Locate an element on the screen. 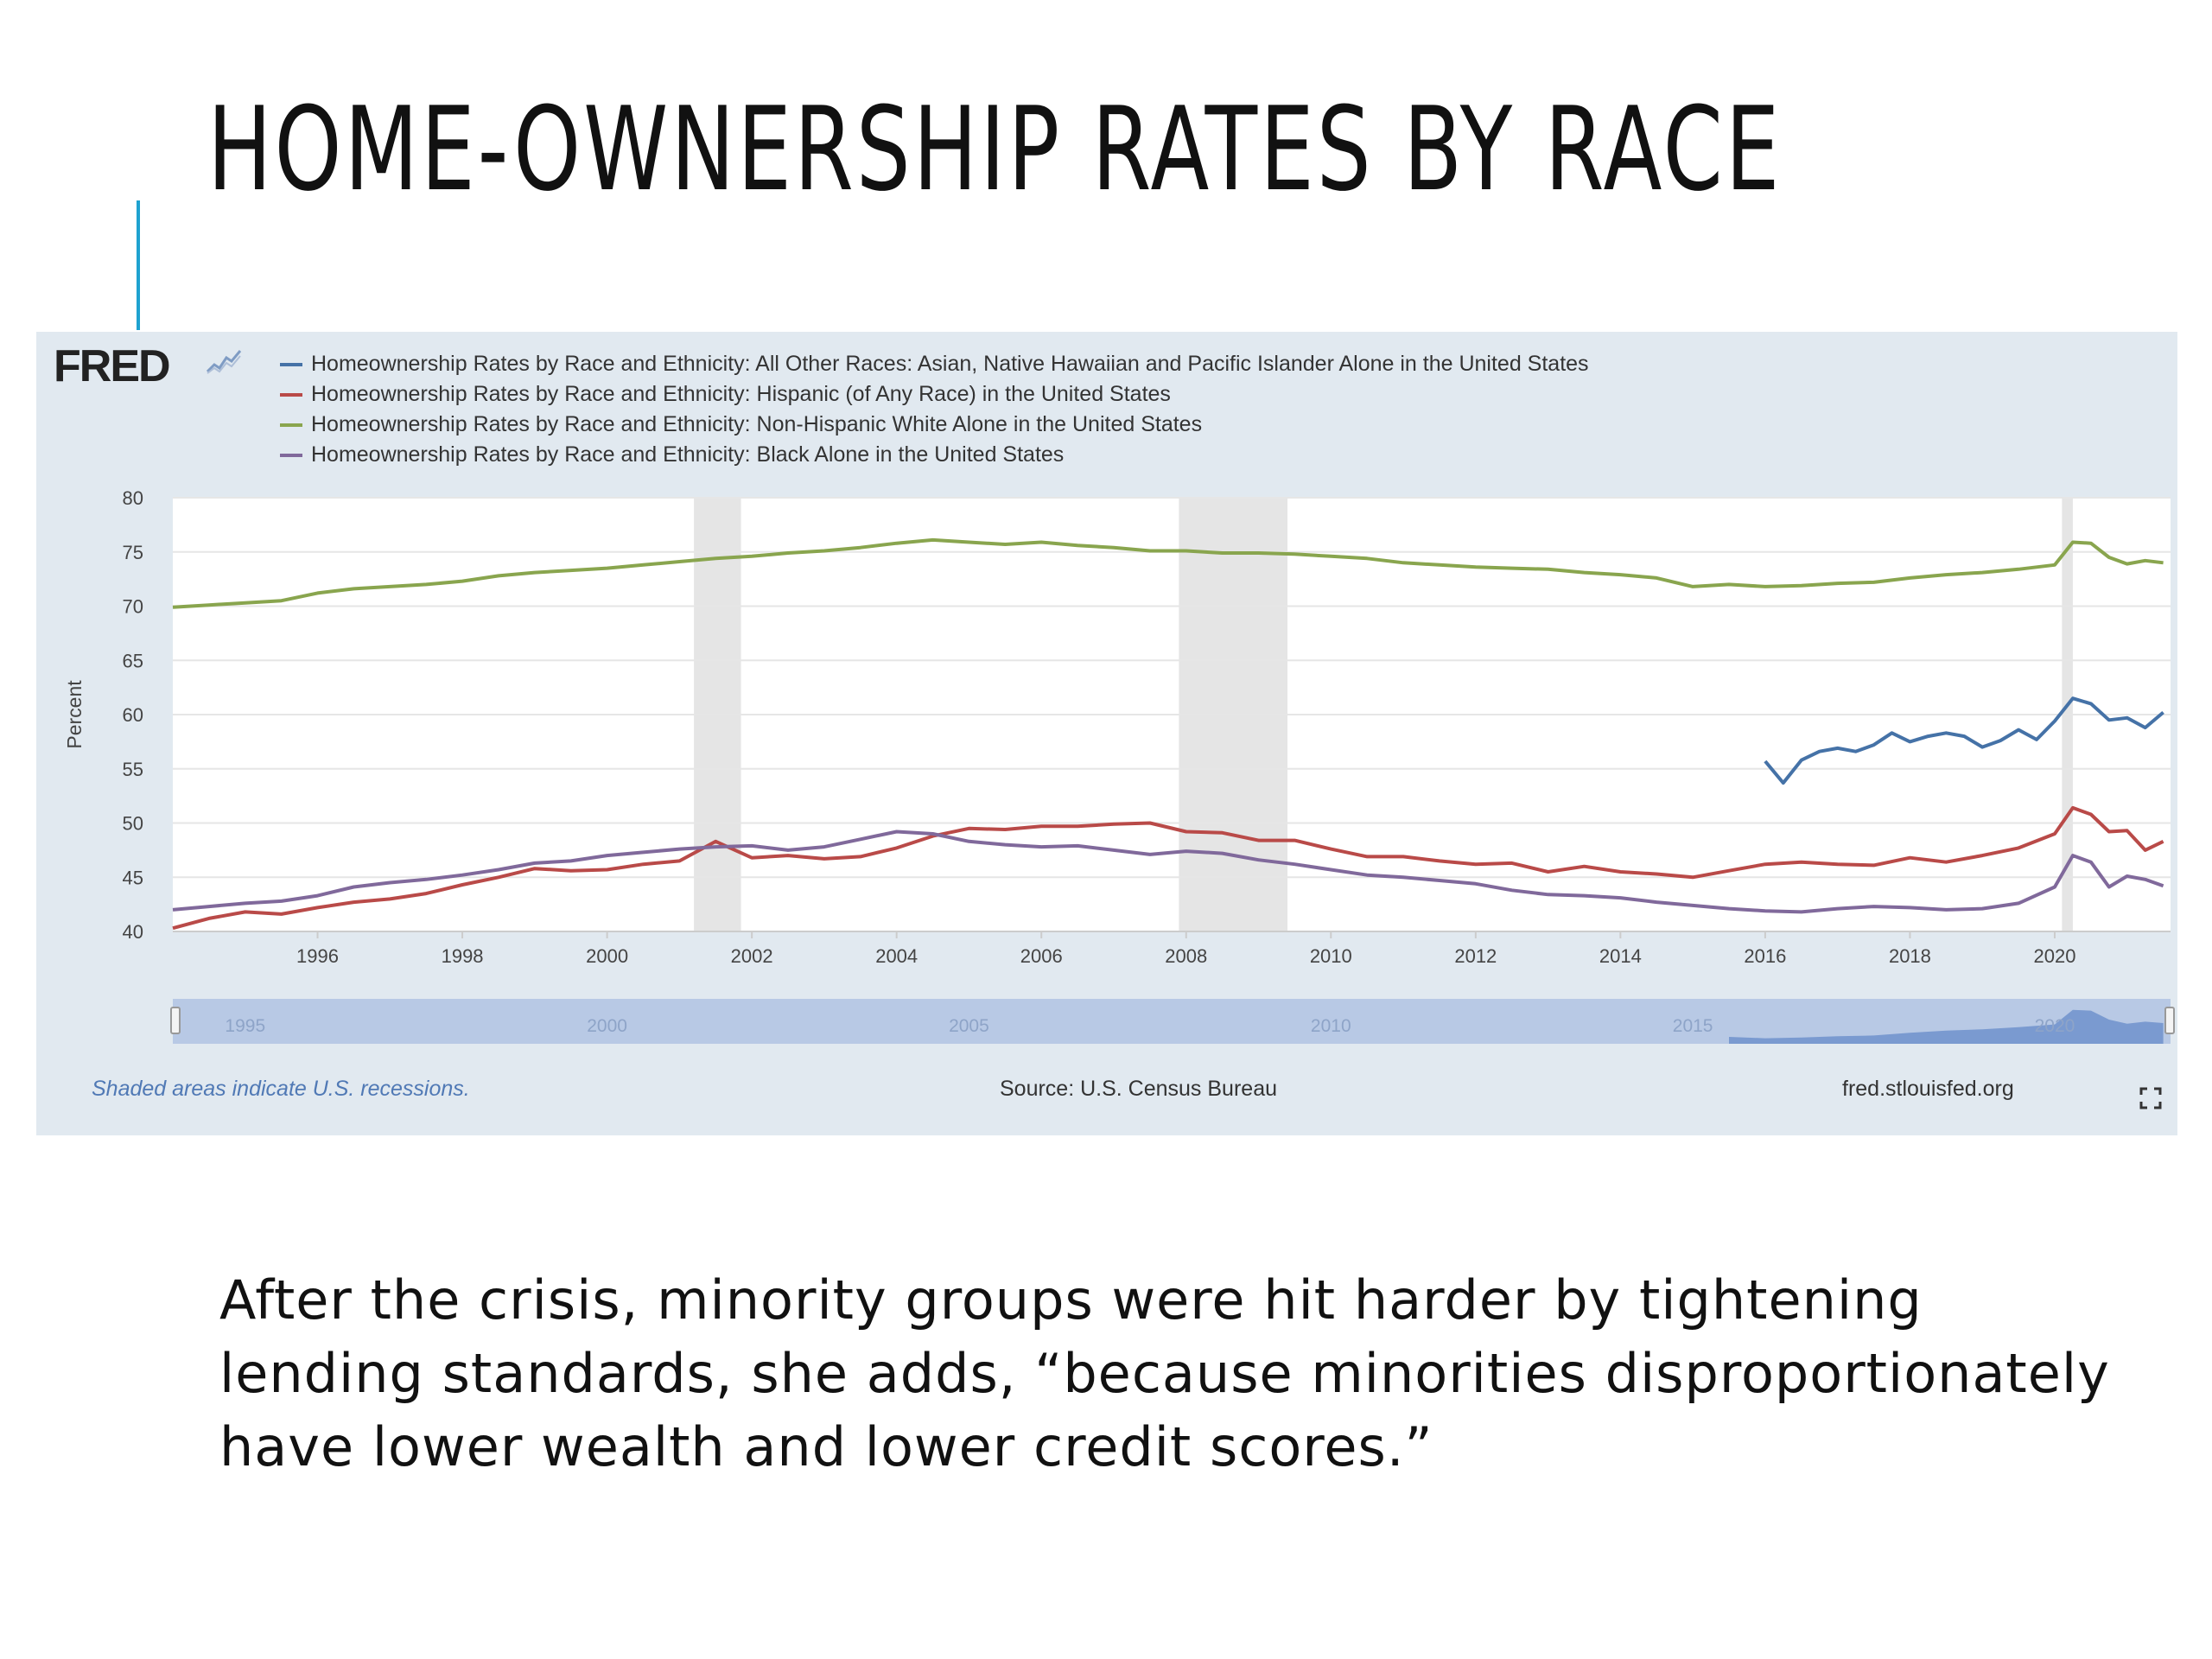 This screenshot has height=1659, width=2212. y-tick-label: 60 is located at coordinates (133, 715).